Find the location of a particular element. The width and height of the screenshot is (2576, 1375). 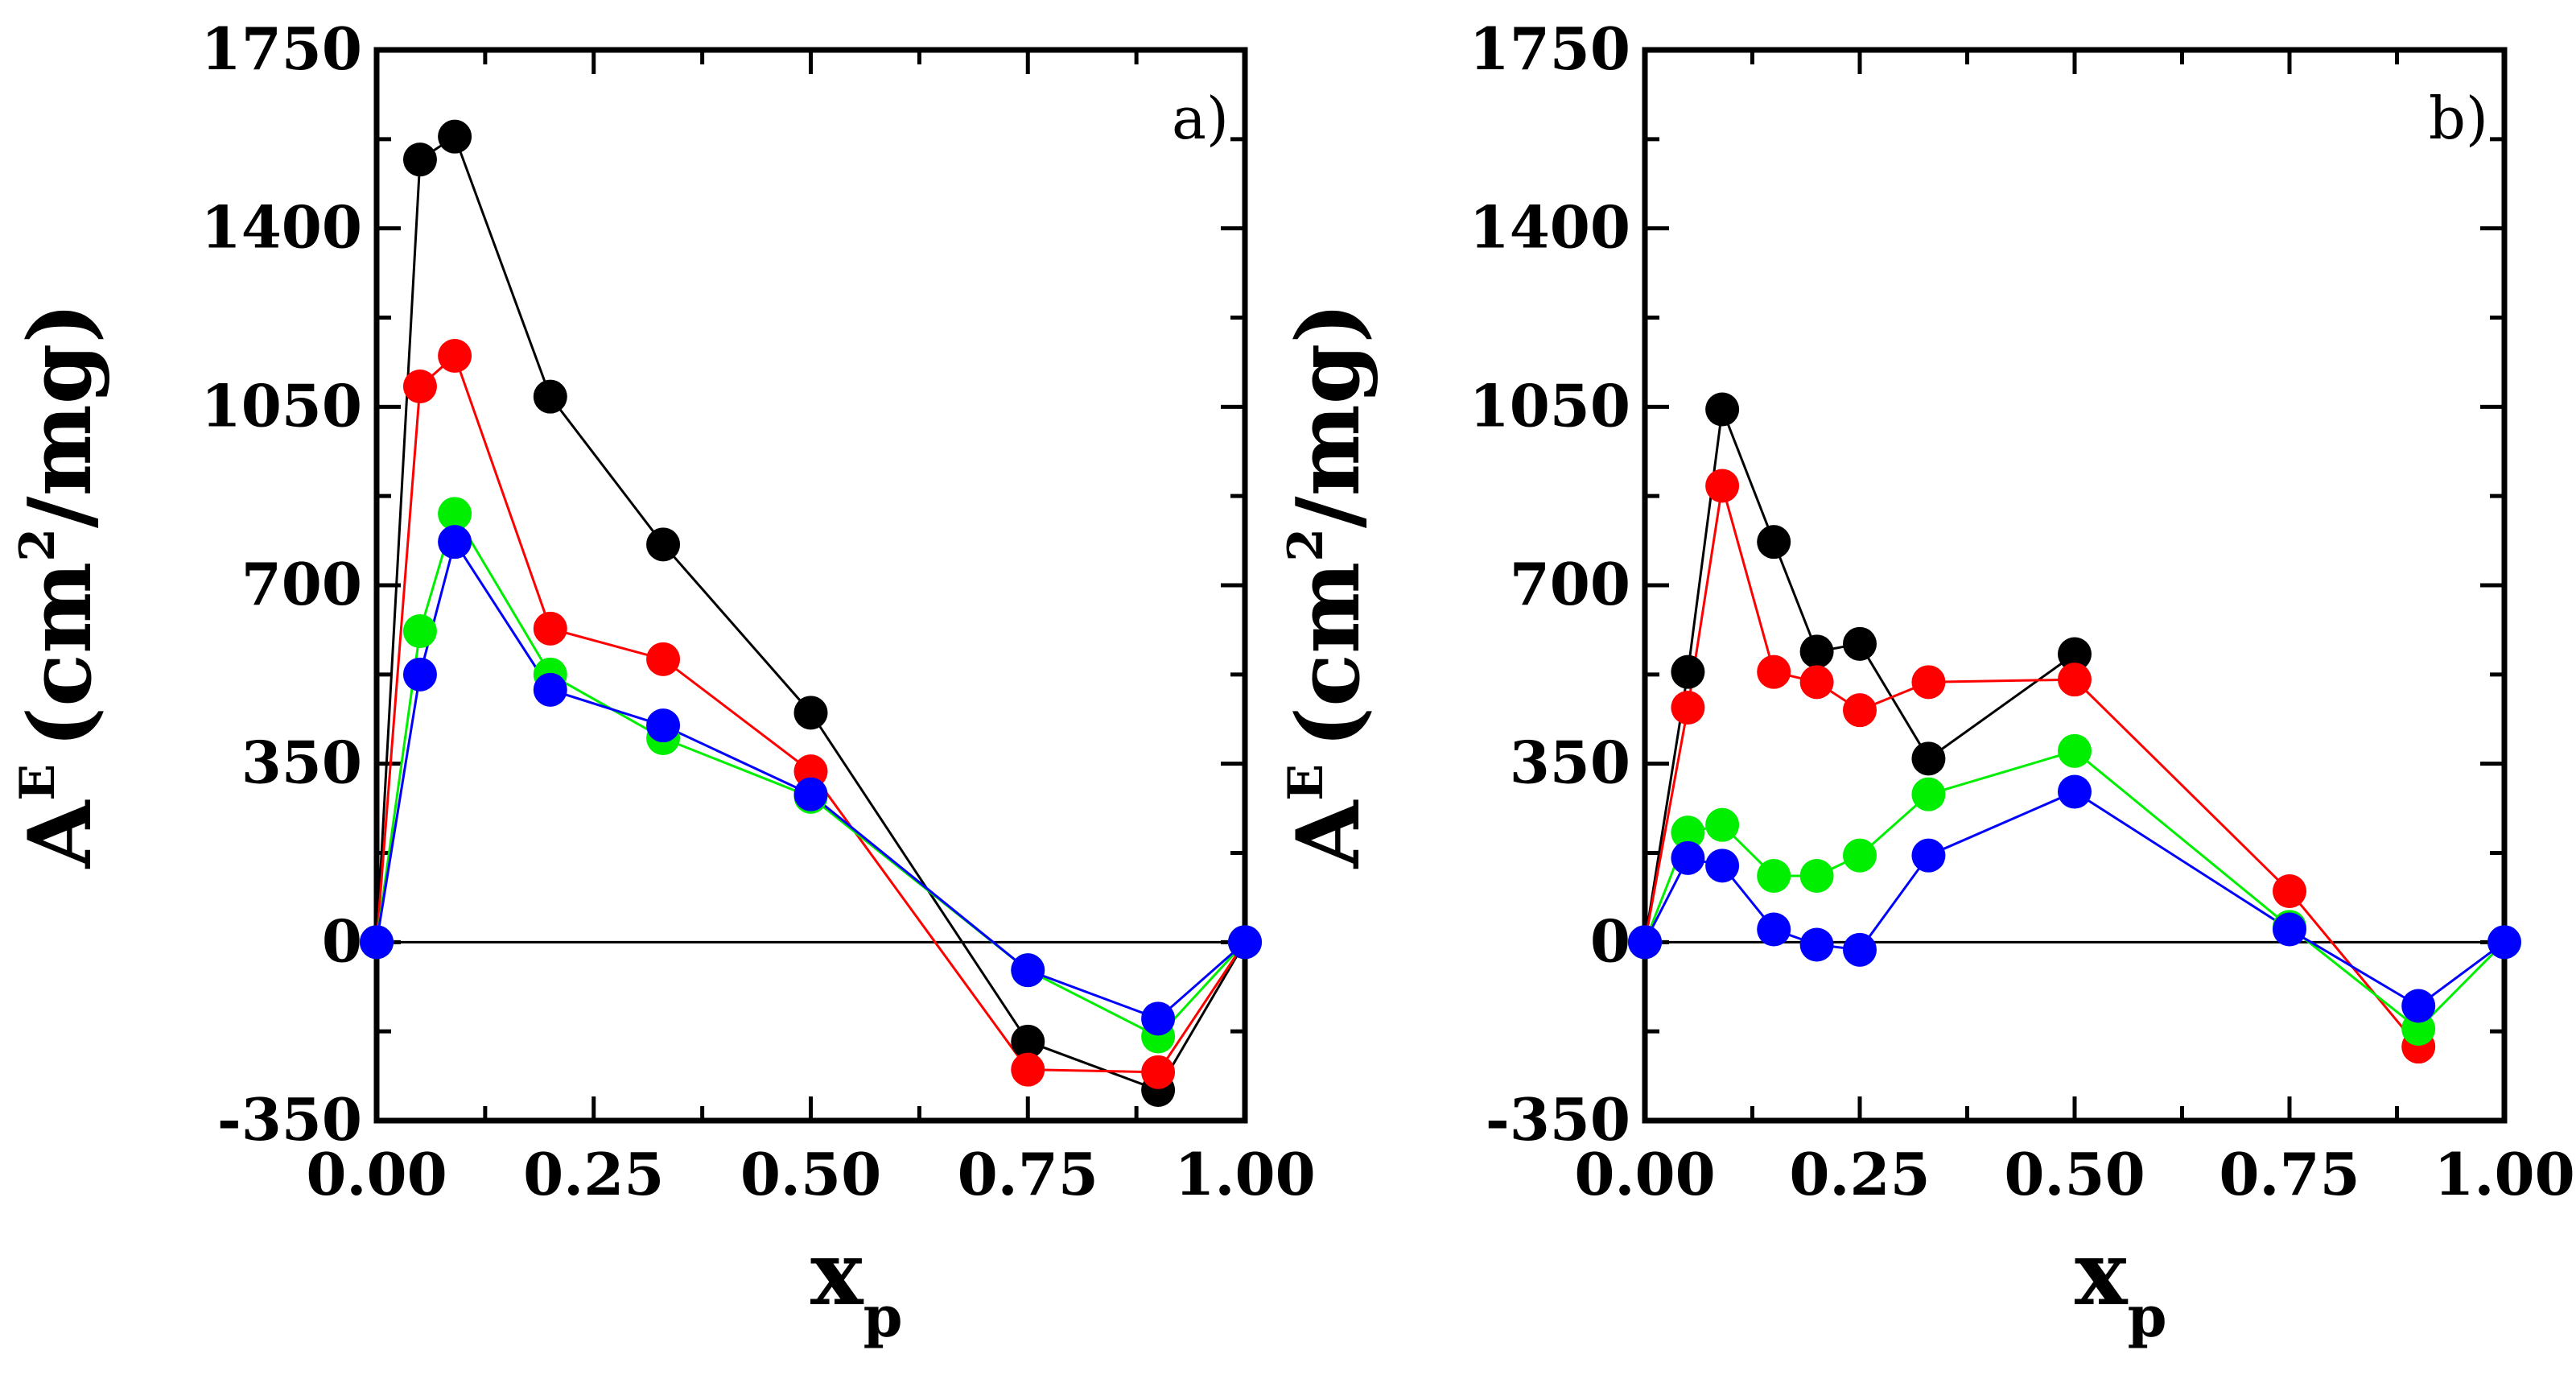

series-line-blue is located at coordinates (2074, 899).